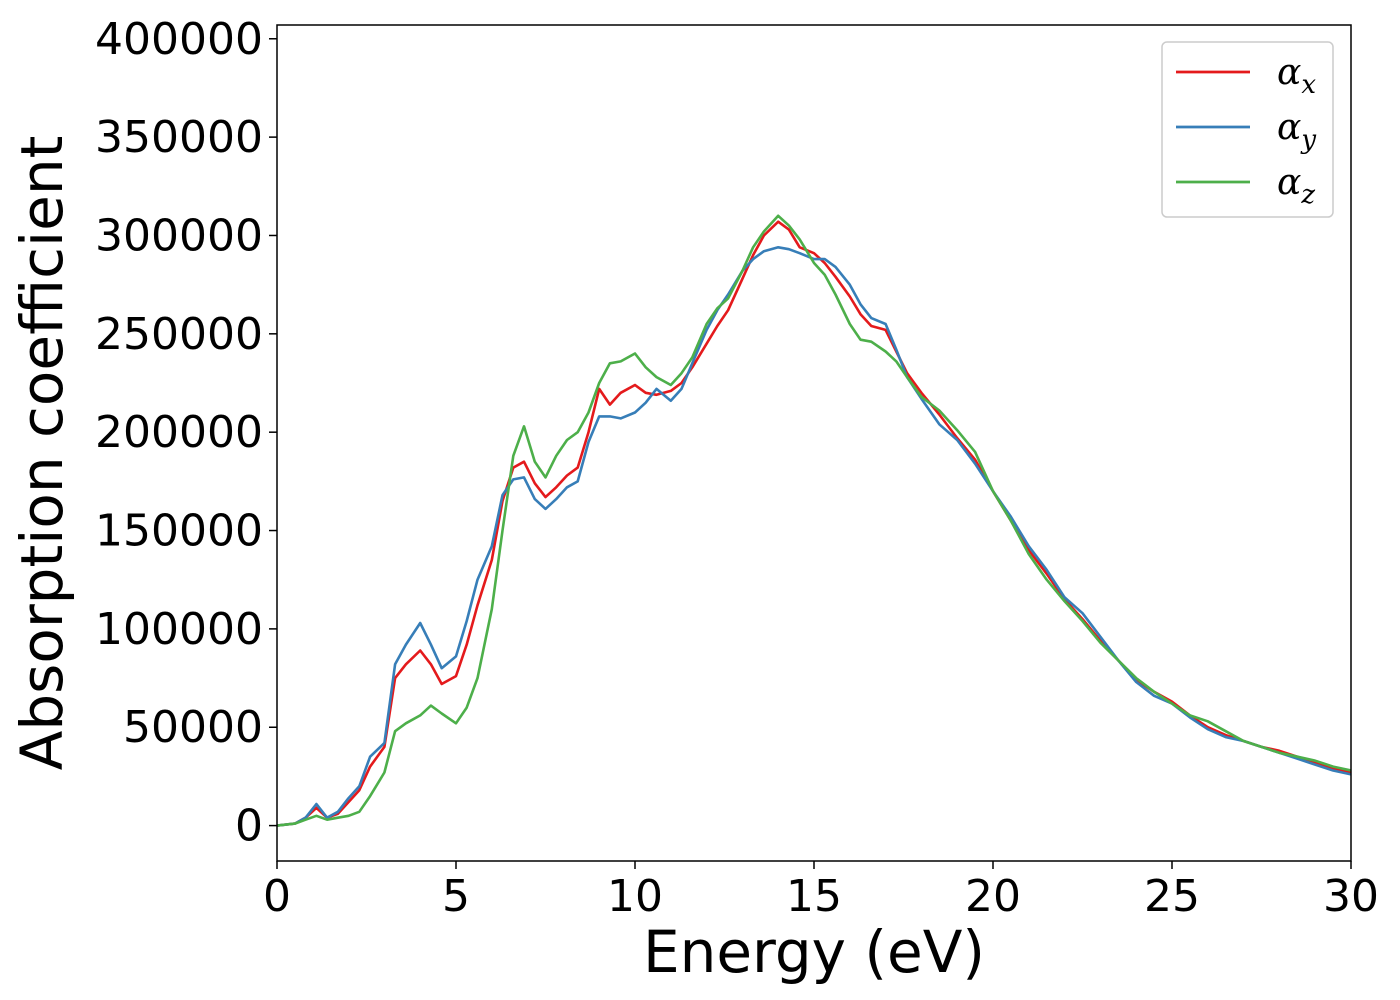 The width and height of the screenshot is (1400, 1000). What do you see at coordinates (179, 137) in the screenshot?
I see `y-tick-label: 350000` at bounding box center [179, 137].